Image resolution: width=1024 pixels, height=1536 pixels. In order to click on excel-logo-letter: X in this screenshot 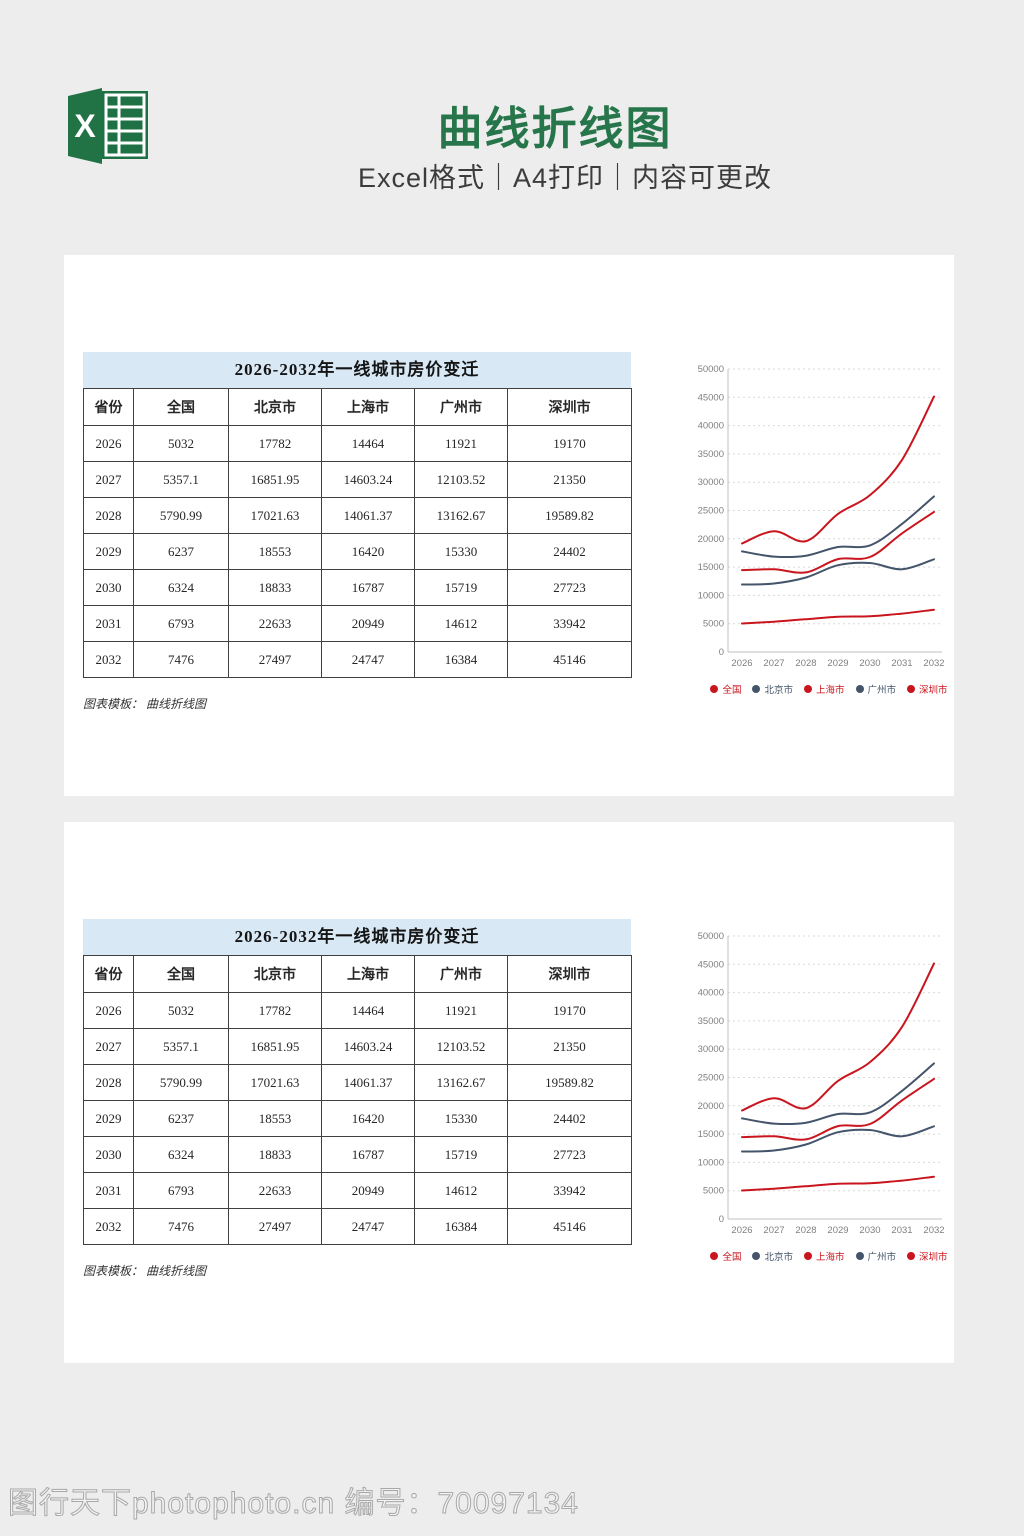, I will do `click(85, 126)`.